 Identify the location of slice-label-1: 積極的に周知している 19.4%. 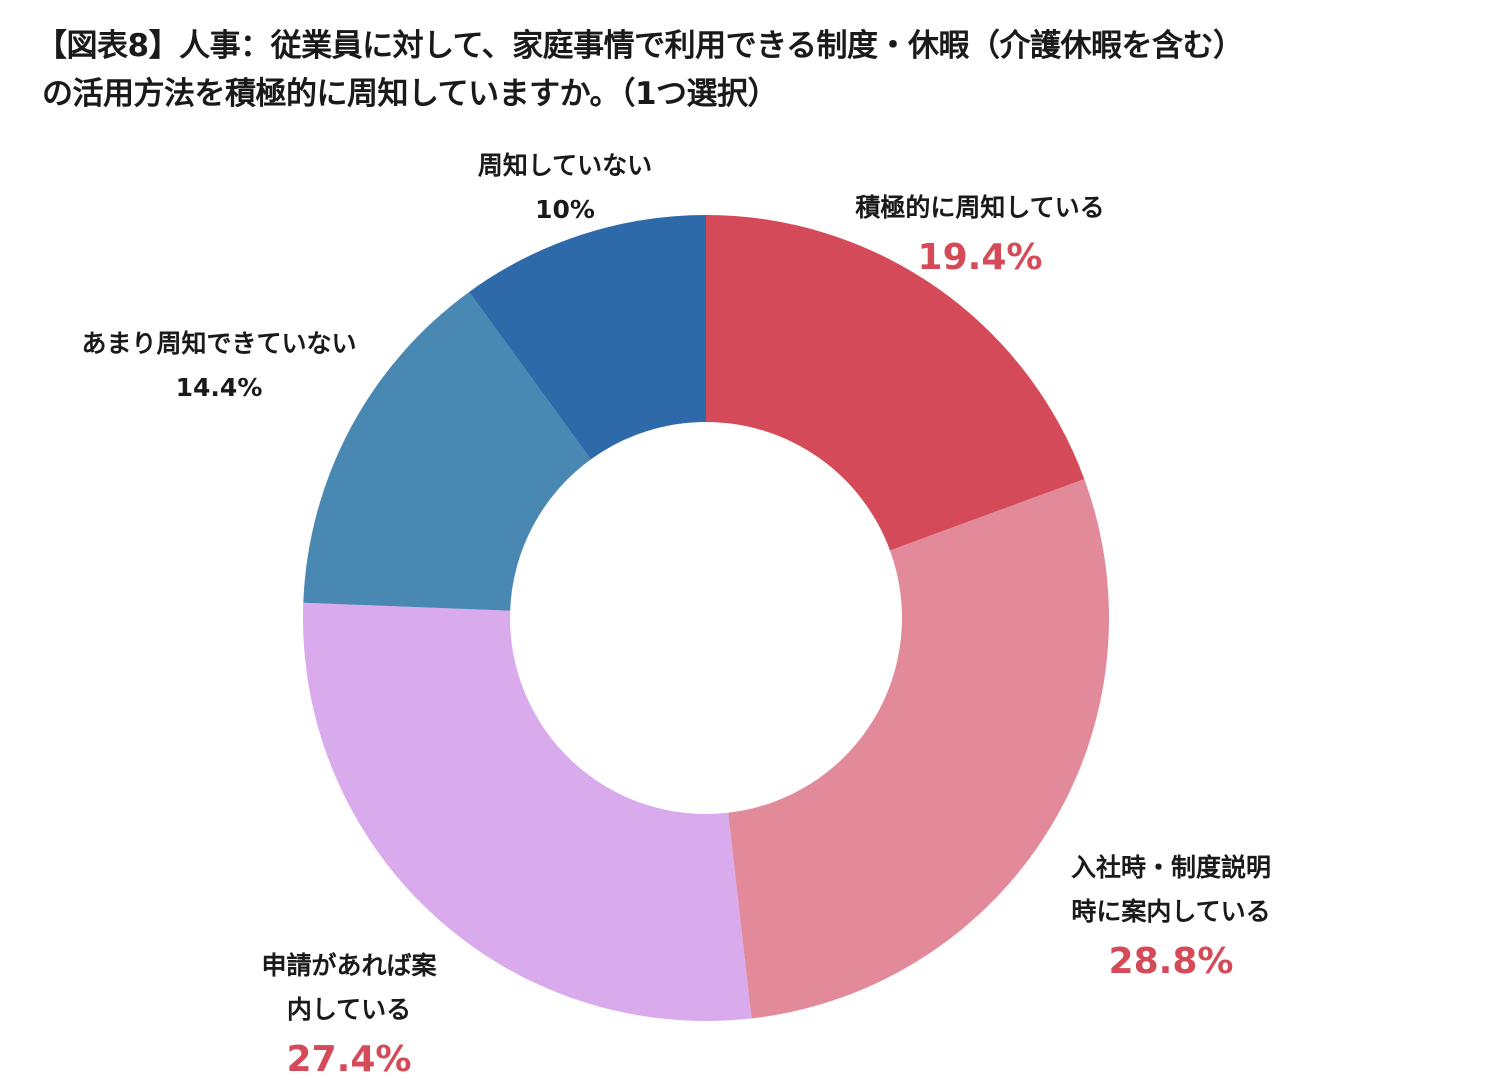
(979, 236).